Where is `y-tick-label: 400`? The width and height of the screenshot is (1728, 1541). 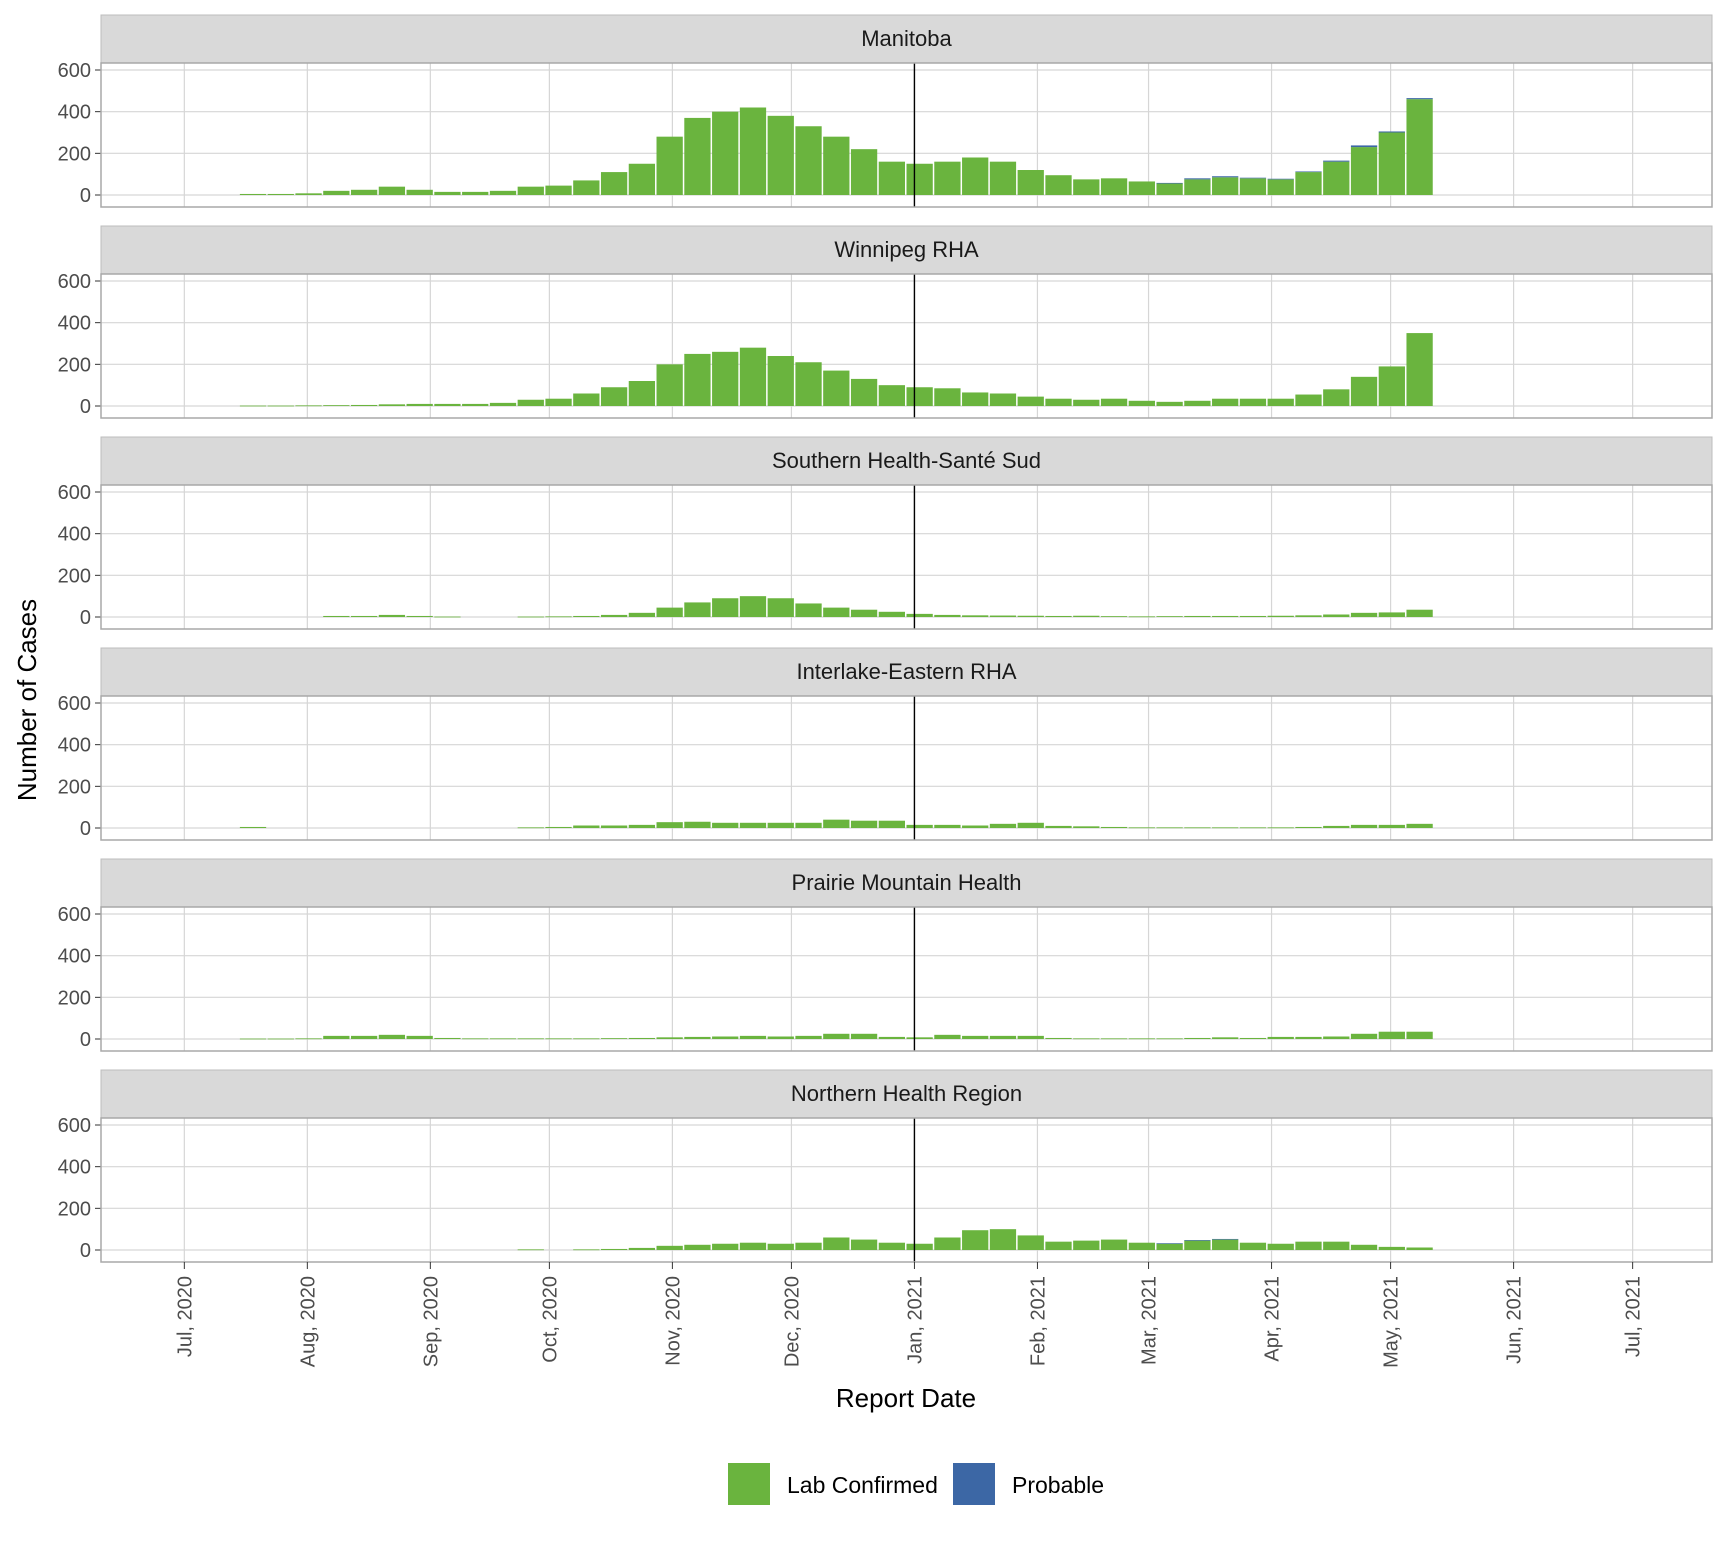 y-tick-label: 400 is located at coordinates (74, 957).